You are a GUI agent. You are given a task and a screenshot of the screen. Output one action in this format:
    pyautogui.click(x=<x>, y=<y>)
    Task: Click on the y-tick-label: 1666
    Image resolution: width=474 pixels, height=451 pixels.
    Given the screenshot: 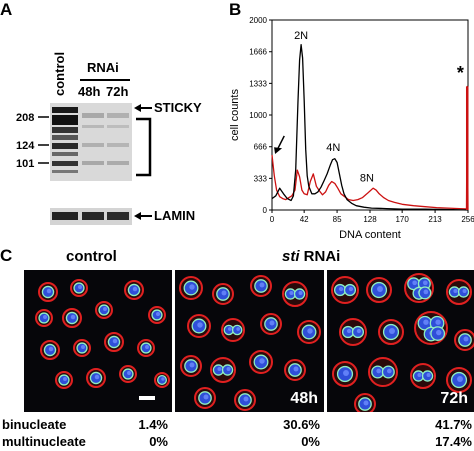 What is the action you would take?
    pyautogui.click(x=258, y=52)
    